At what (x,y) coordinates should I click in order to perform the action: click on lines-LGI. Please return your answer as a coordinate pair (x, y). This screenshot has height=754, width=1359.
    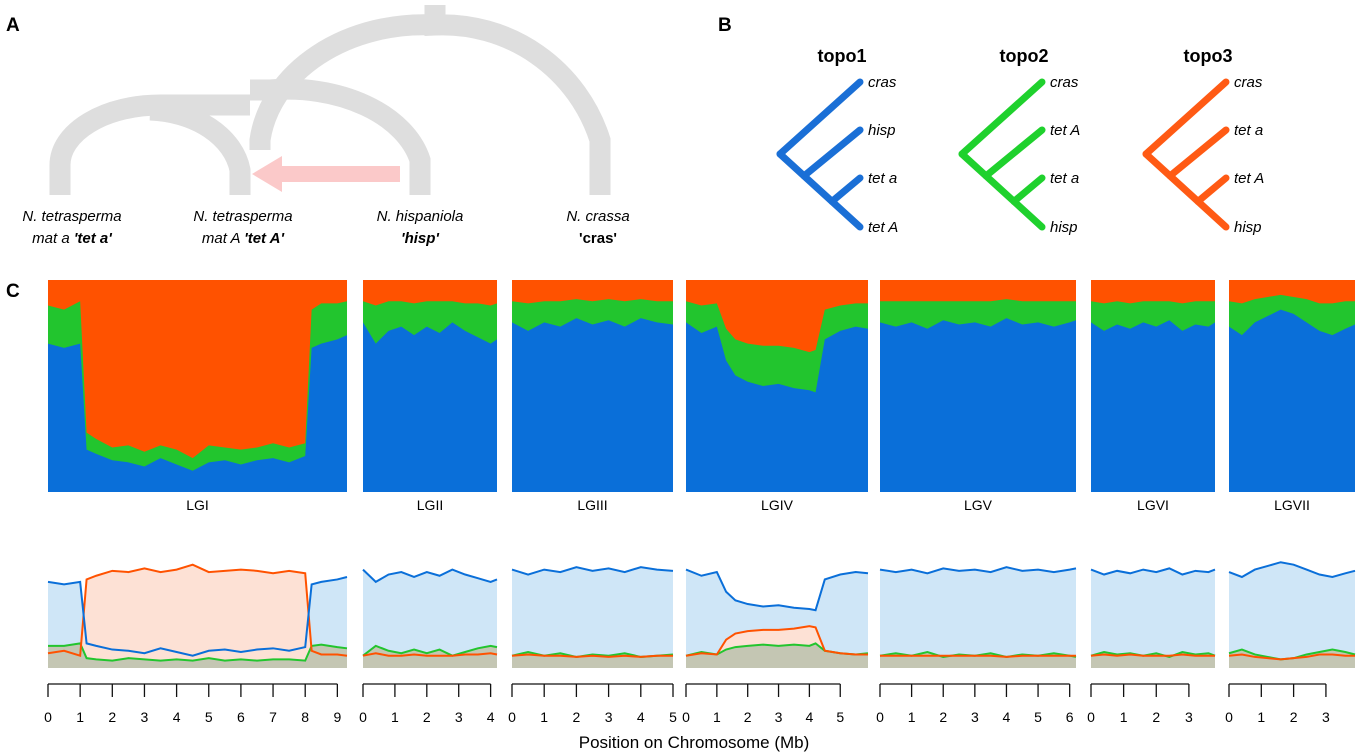
    Looking at the image, I should click on (197, 615).